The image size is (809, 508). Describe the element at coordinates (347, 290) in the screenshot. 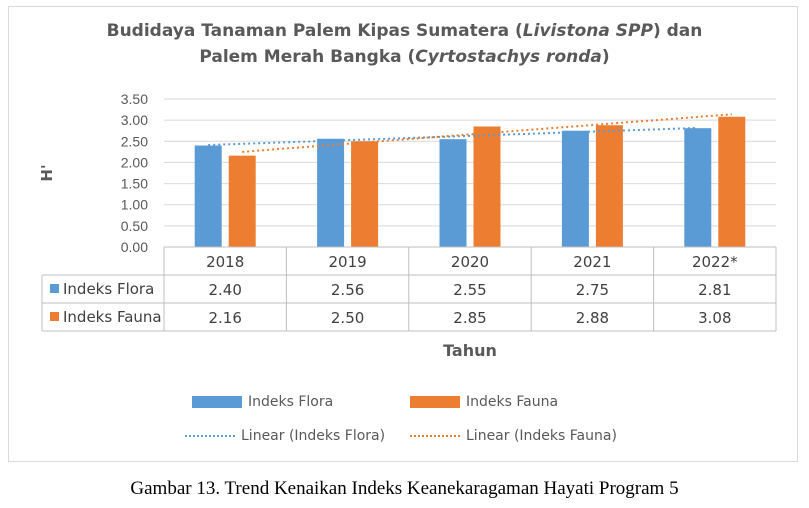

I see `data-label: 2.56` at that location.